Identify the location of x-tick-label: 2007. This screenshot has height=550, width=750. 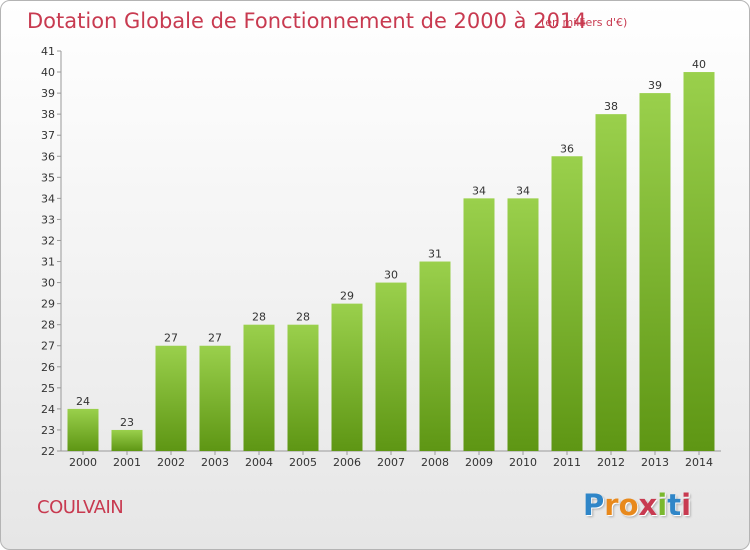
(391, 462).